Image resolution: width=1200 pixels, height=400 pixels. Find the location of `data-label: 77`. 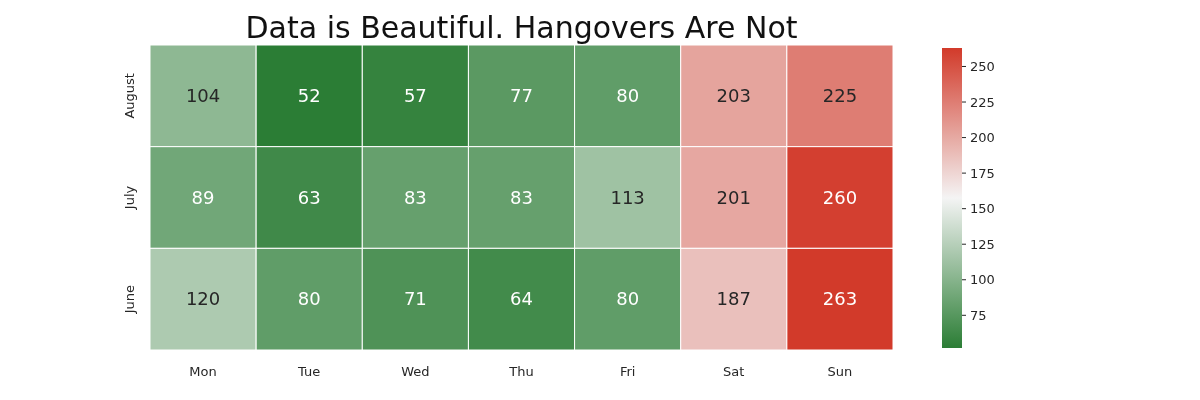

data-label: 77 is located at coordinates (521, 96).